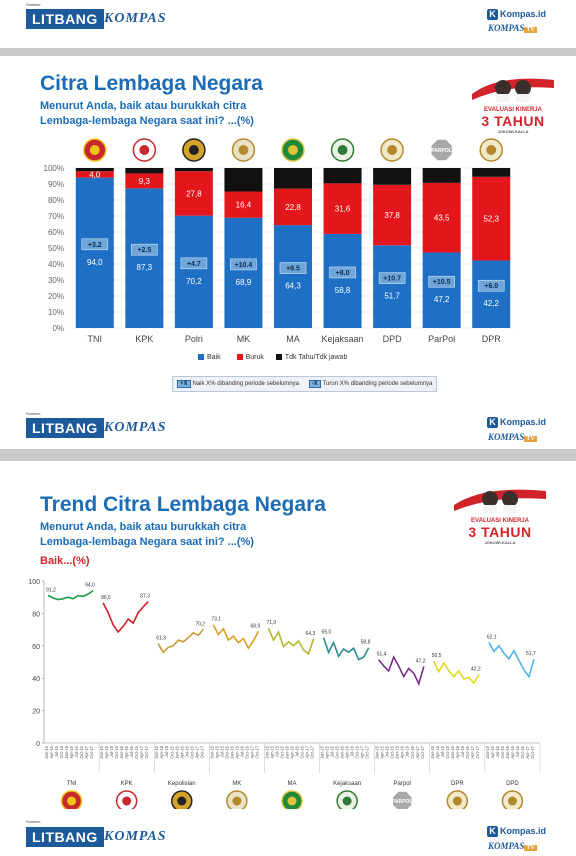 This screenshot has height=856, width=576. I want to click on data-label: 9,3, so click(145, 181).